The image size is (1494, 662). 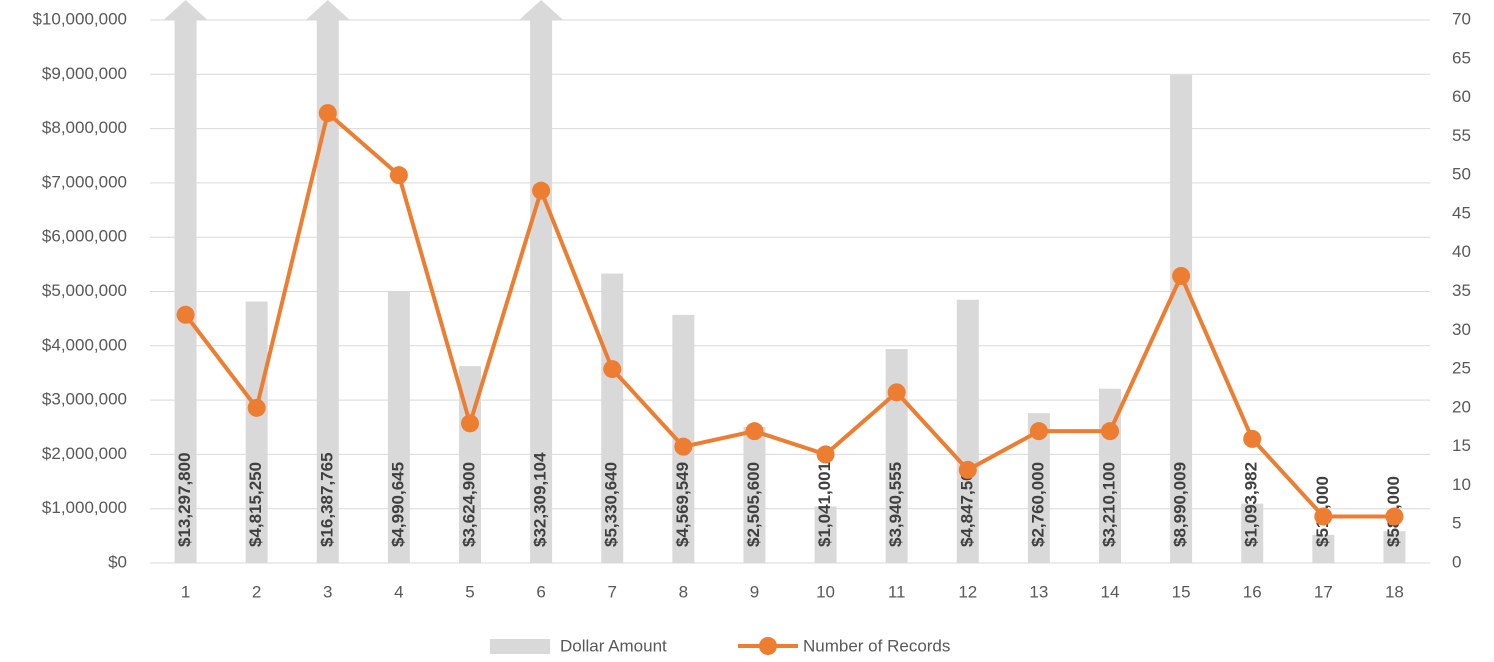 What do you see at coordinates (1181, 591) in the screenshot?
I see `x-tick-label: 15` at bounding box center [1181, 591].